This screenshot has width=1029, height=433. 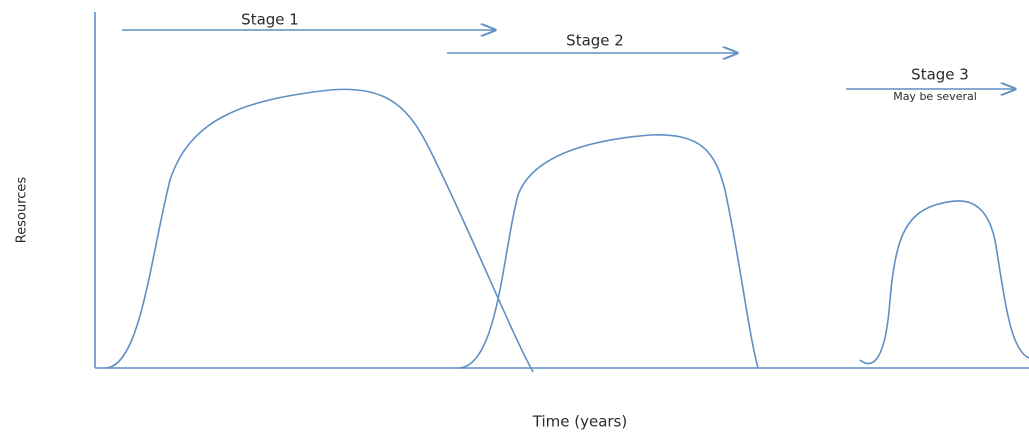 I want to click on stage-label: Stage 2, so click(x=595, y=41).